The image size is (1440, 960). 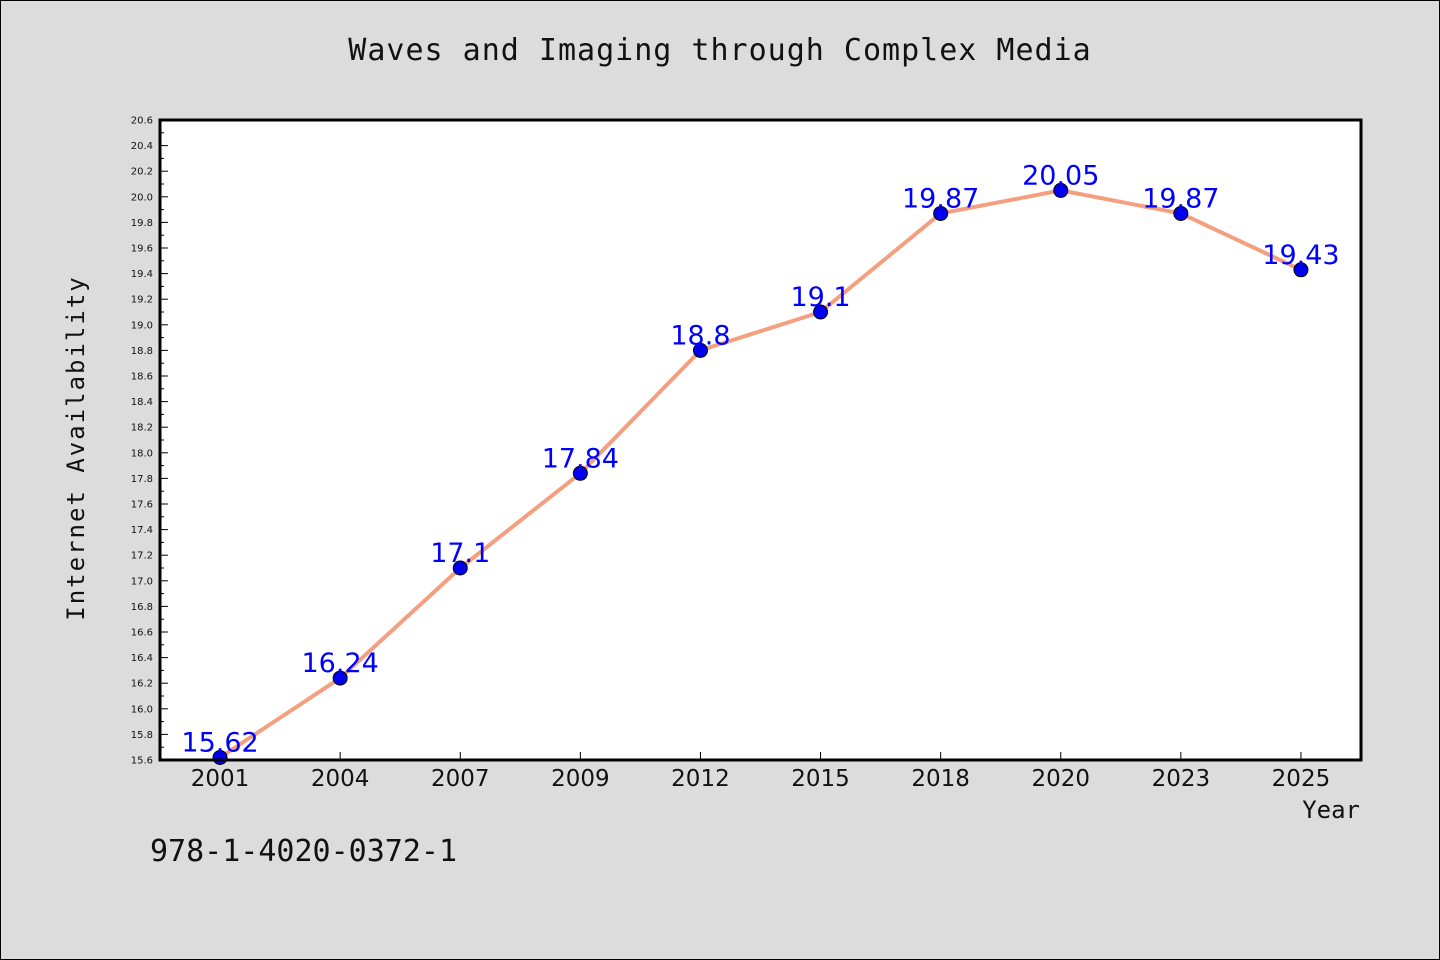 What do you see at coordinates (460, 779) in the screenshot?
I see `x-tick-label: 2007` at bounding box center [460, 779].